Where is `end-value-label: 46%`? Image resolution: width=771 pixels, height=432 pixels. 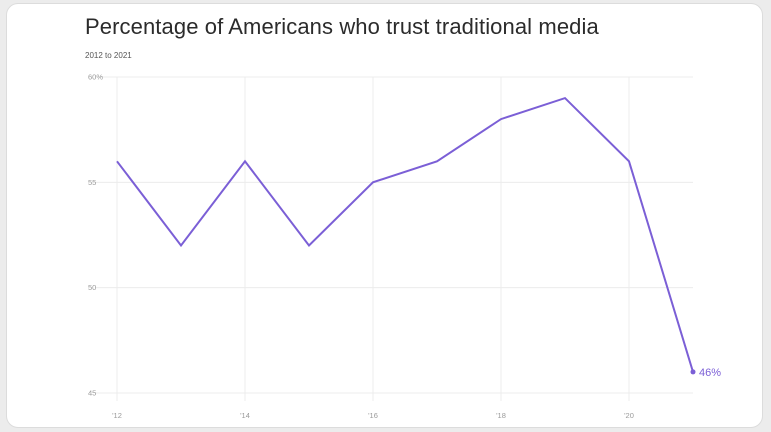
end-value-label: 46% is located at coordinates (710, 373).